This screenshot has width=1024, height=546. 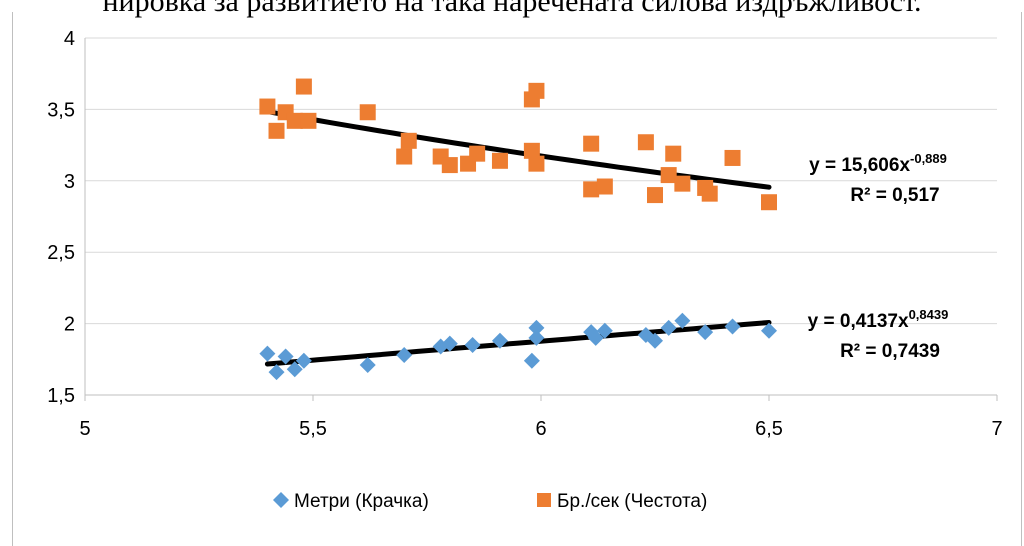 I want to click on y-tick-label: 2, so click(x=69, y=325).